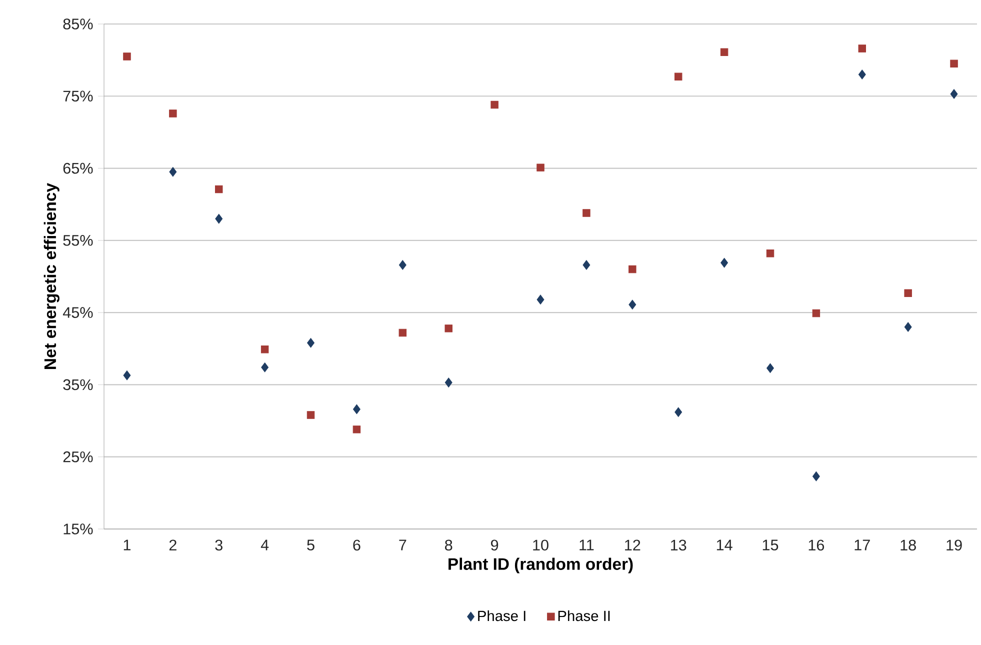 Image resolution: width=981 pixels, height=645 pixels. What do you see at coordinates (77, 312) in the screenshot?
I see `y-tick-label: 45%` at bounding box center [77, 312].